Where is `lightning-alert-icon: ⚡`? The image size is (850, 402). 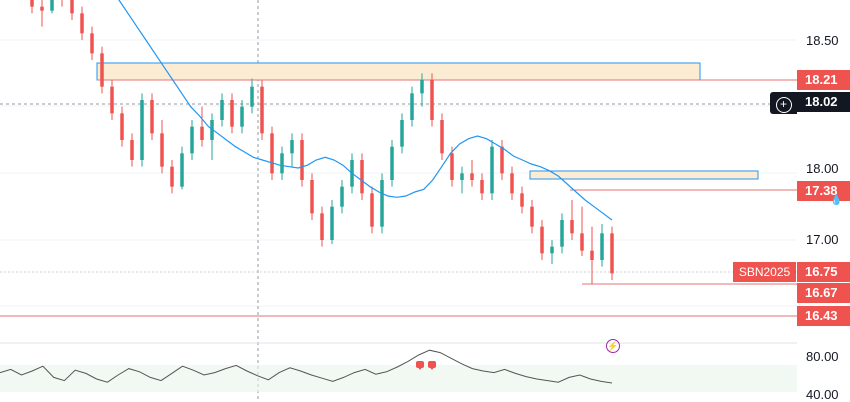
lightning-alert-icon: ⚡ is located at coordinates (613, 346).